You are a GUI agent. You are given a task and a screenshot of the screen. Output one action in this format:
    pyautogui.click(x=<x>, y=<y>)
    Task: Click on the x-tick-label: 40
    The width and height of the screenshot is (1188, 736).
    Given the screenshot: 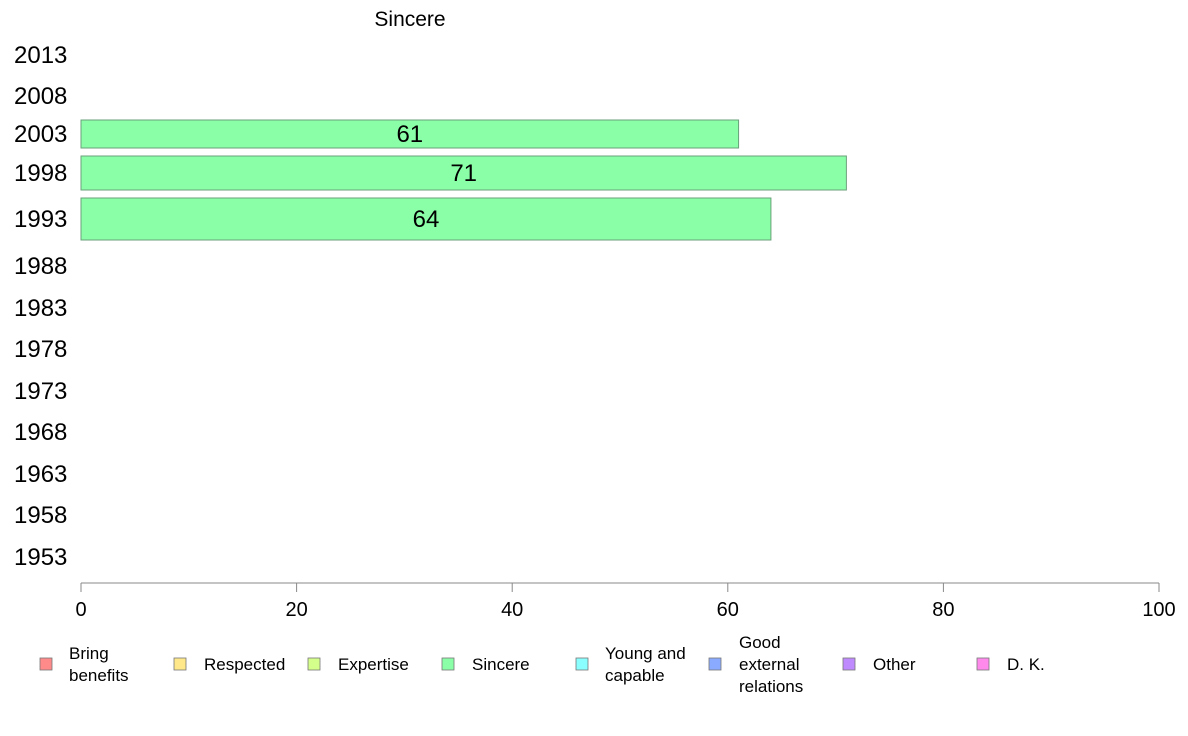 What is the action you would take?
    pyautogui.click(x=512, y=610)
    